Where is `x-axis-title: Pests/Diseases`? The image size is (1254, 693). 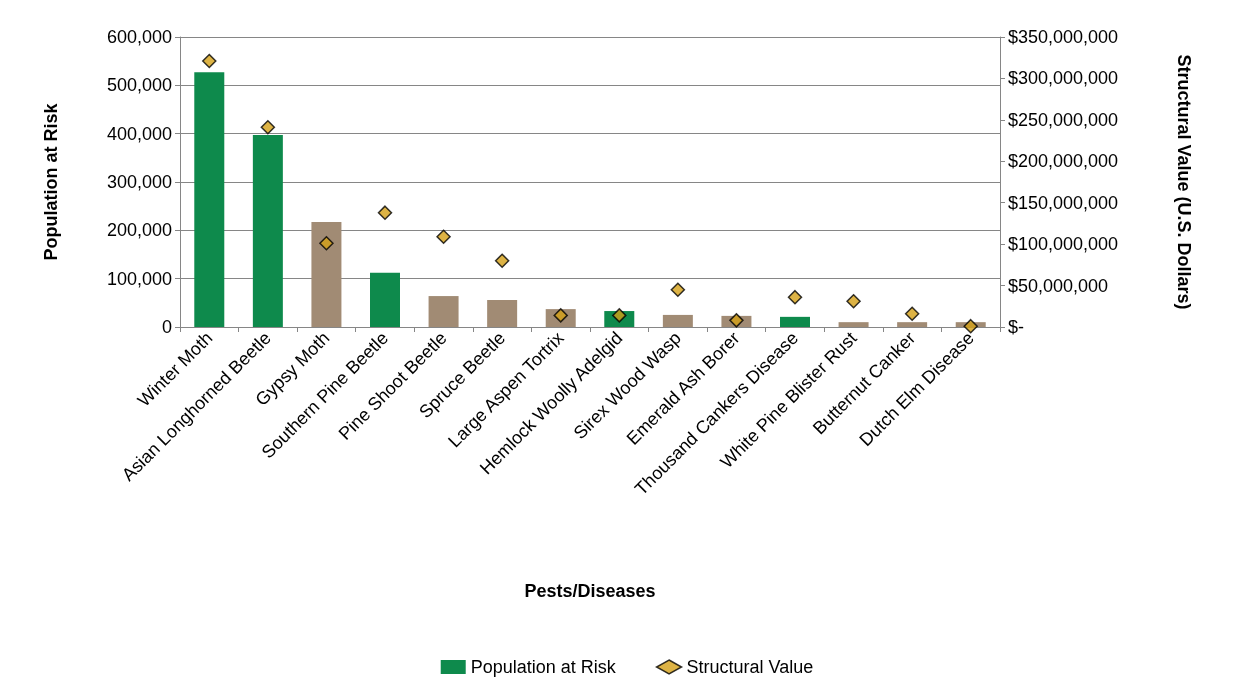 x-axis-title: Pests/Diseases is located at coordinates (590, 591).